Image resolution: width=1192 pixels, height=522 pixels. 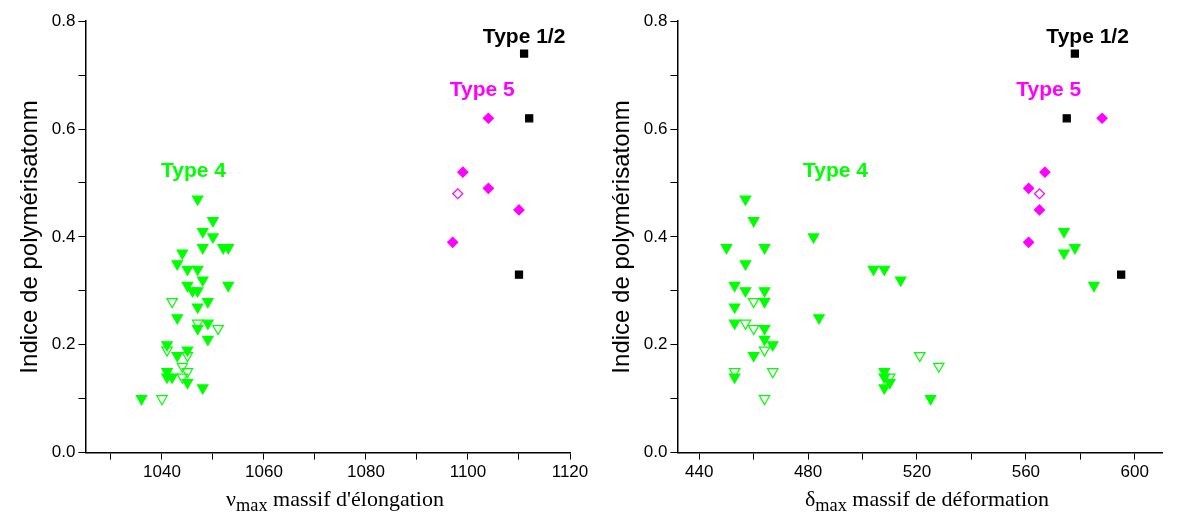 What do you see at coordinates (468, 472) in the screenshot?
I see `x-tick-label: 1100` at bounding box center [468, 472].